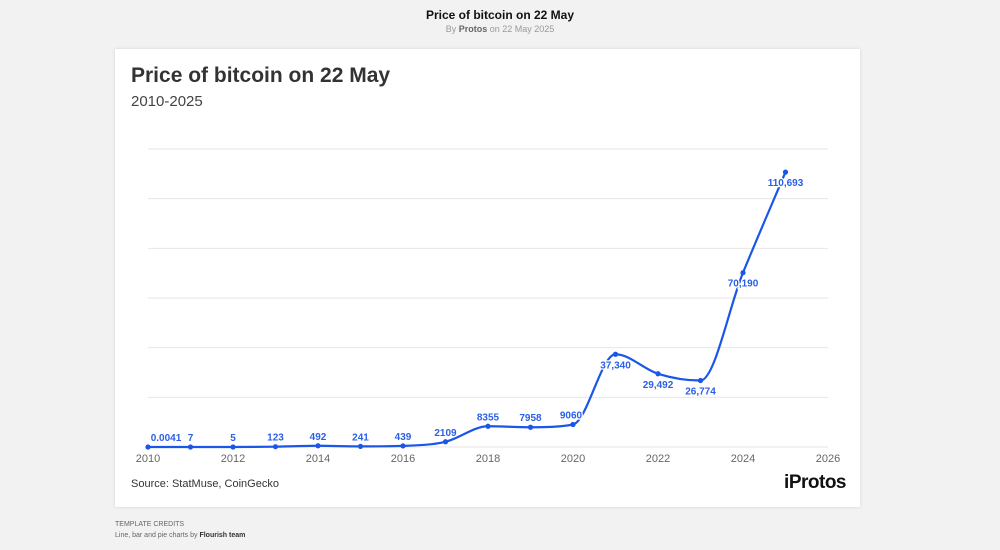  I want to click on flourish-link: Flourish team, so click(222, 535).